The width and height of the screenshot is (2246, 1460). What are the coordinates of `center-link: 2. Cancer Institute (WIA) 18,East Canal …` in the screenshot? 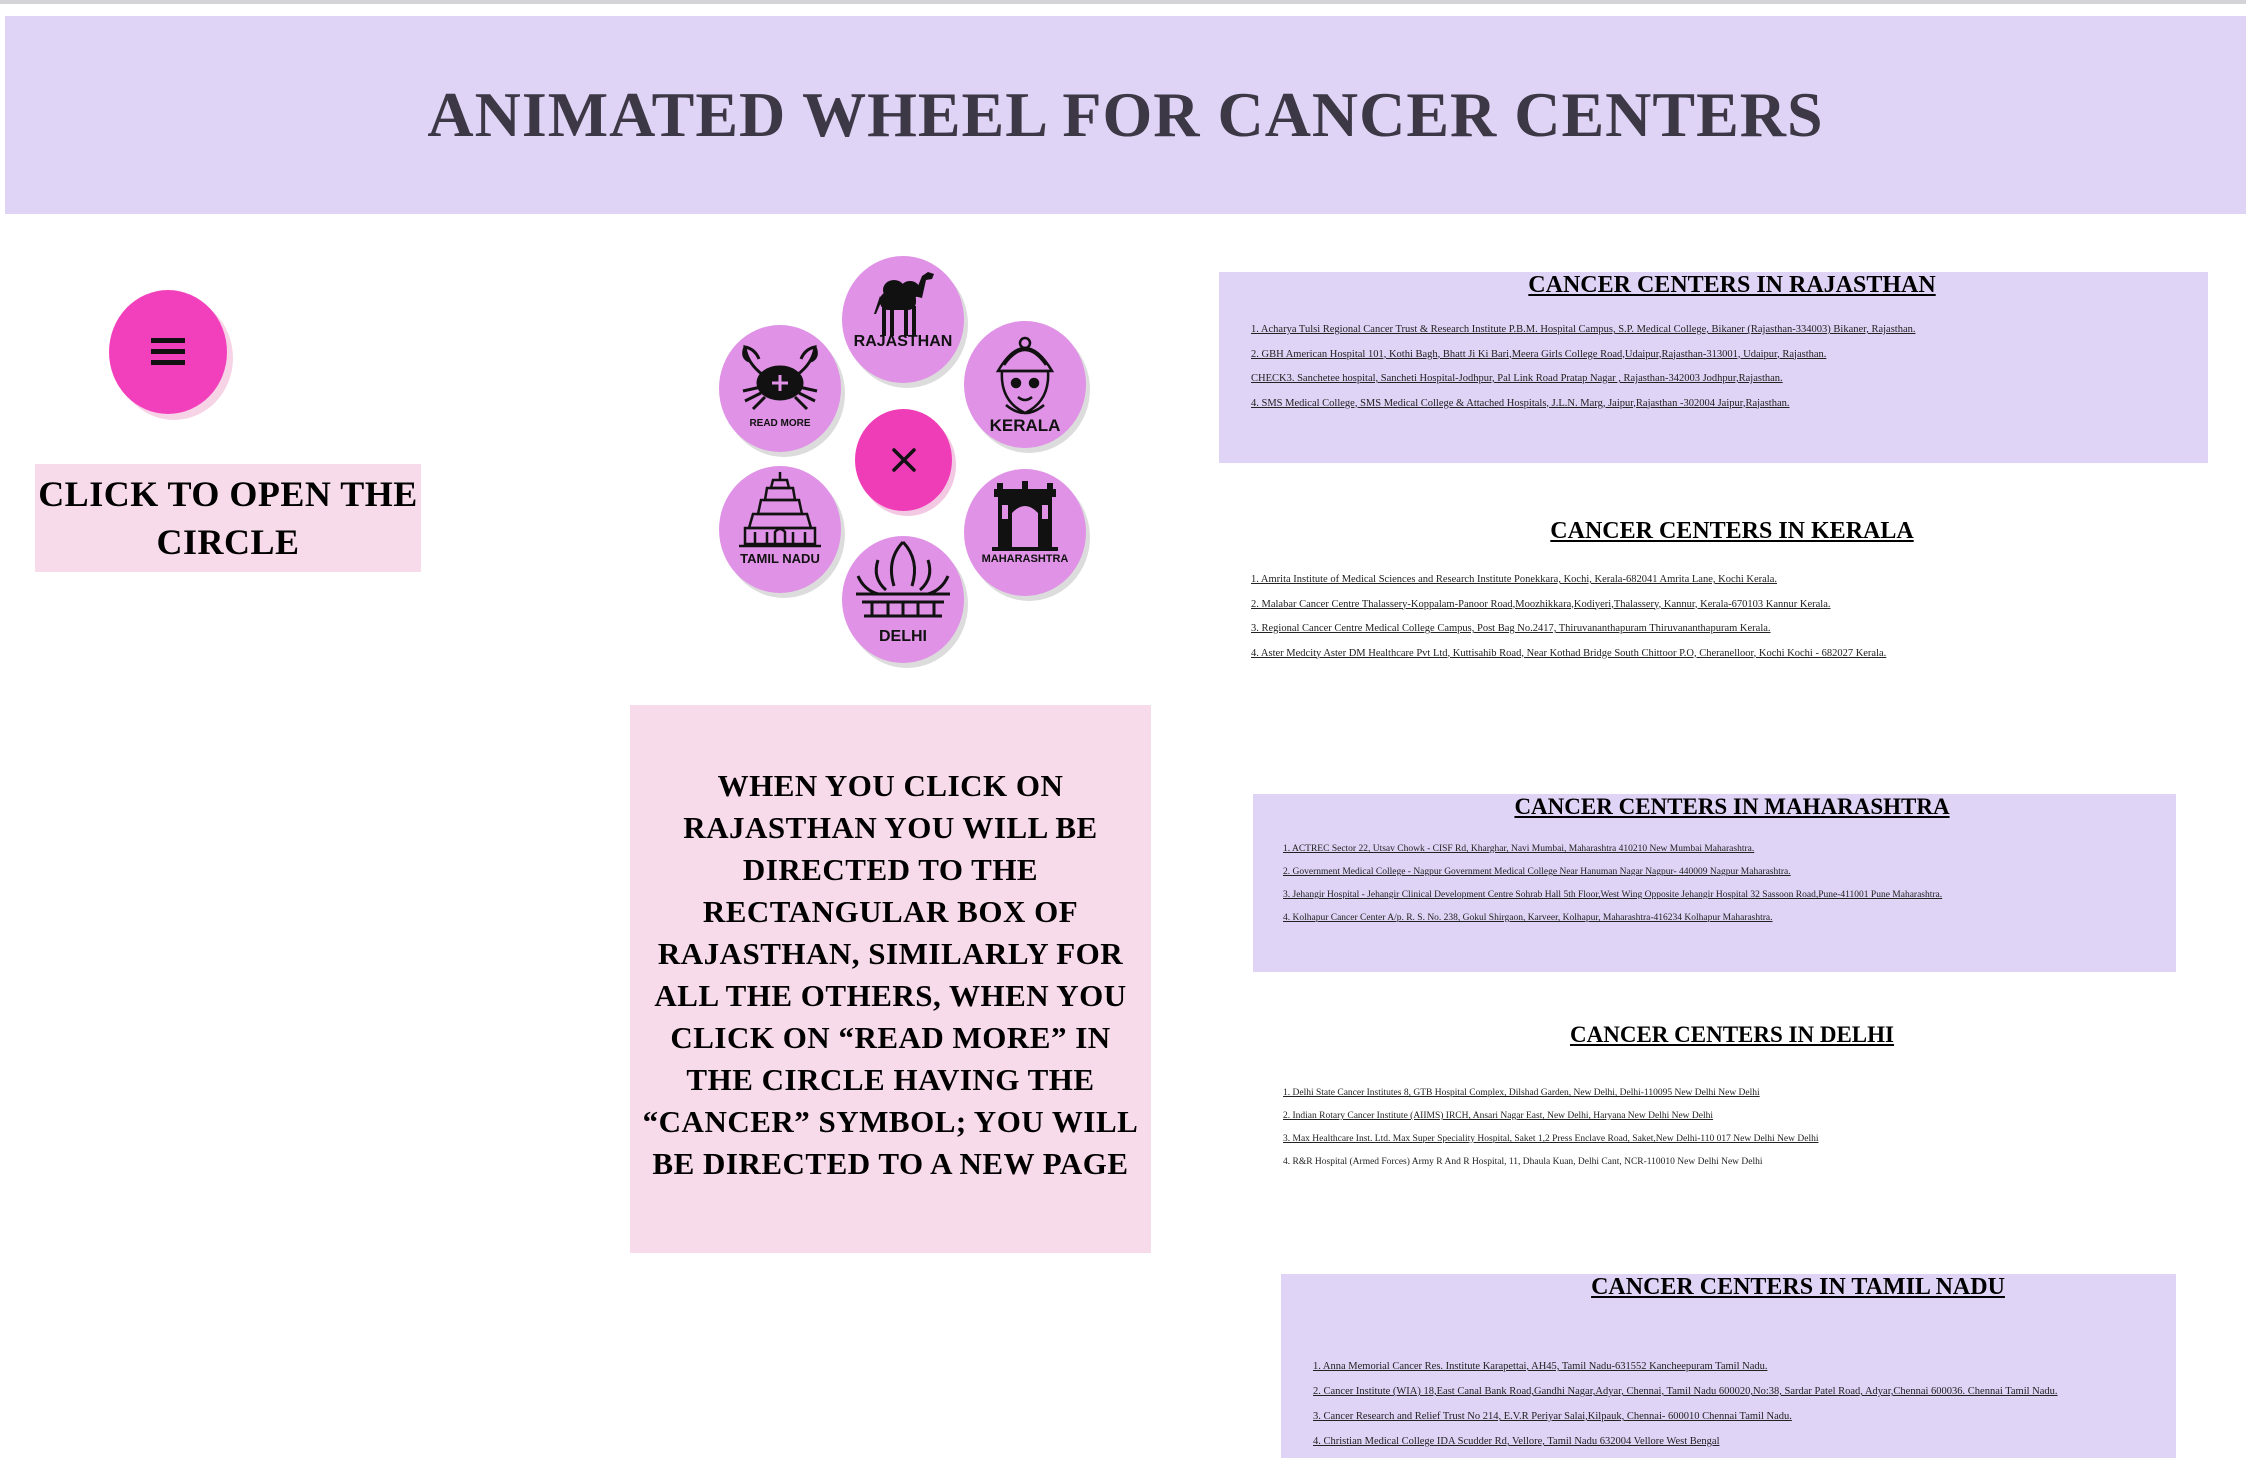 It's located at (1685, 1391).